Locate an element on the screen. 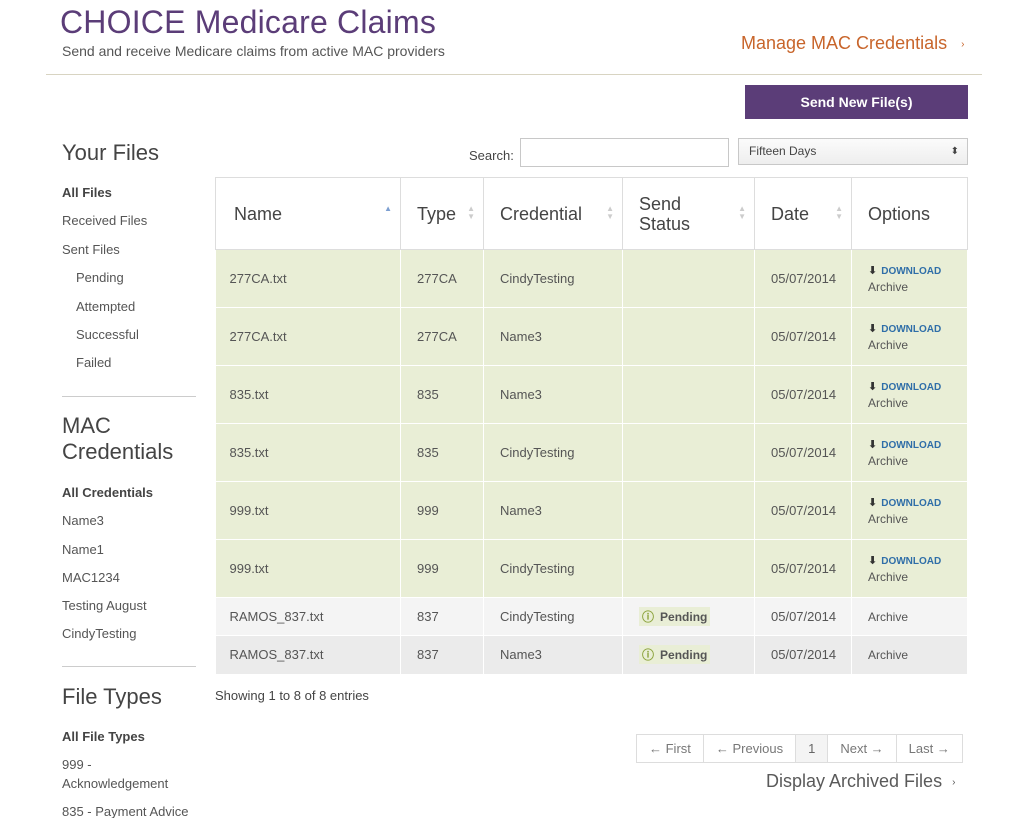 This screenshot has width=1030, height=818. column-header-type: Type ▲ ▼ is located at coordinates (442, 213).